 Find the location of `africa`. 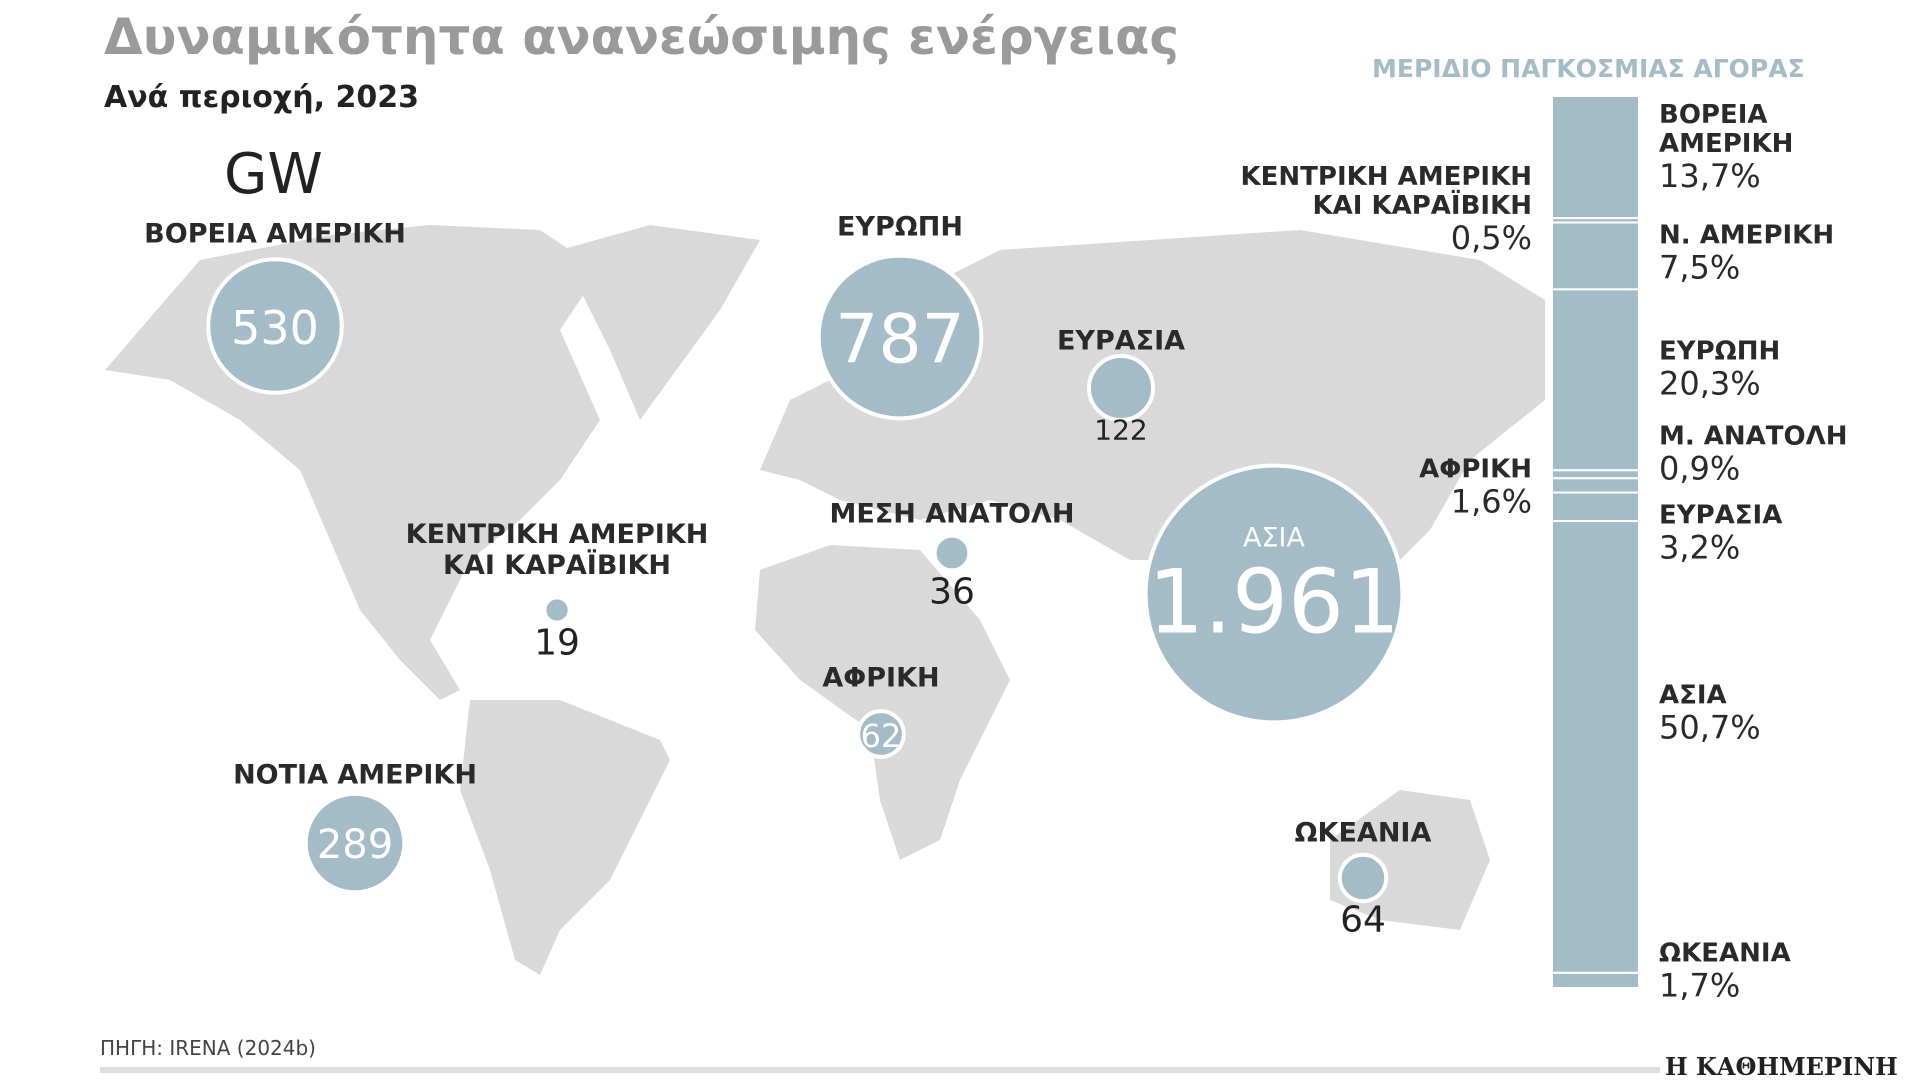

africa is located at coordinates (882, 702).